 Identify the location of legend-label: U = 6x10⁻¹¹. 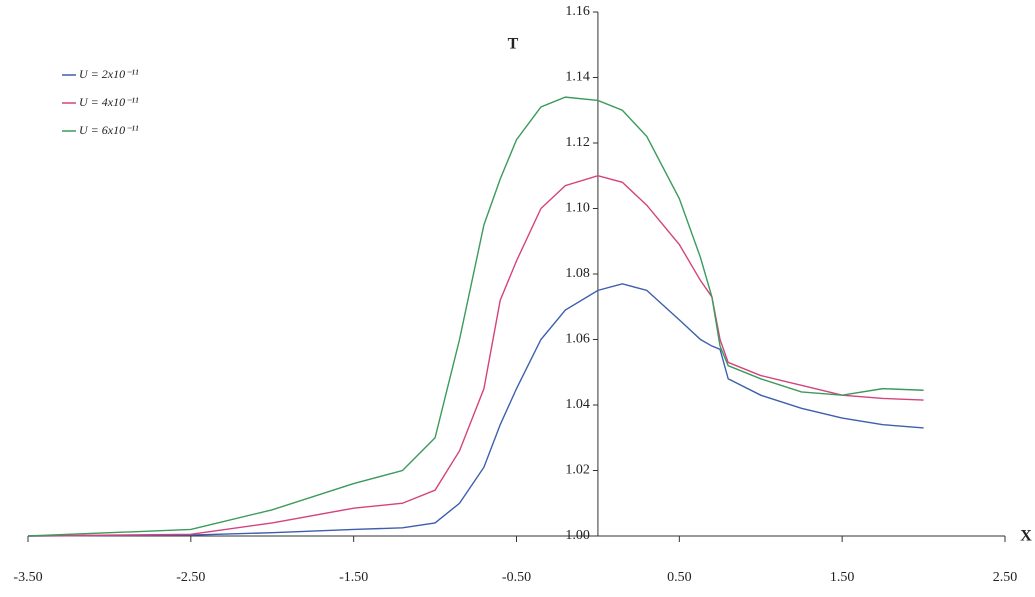
(109, 130).